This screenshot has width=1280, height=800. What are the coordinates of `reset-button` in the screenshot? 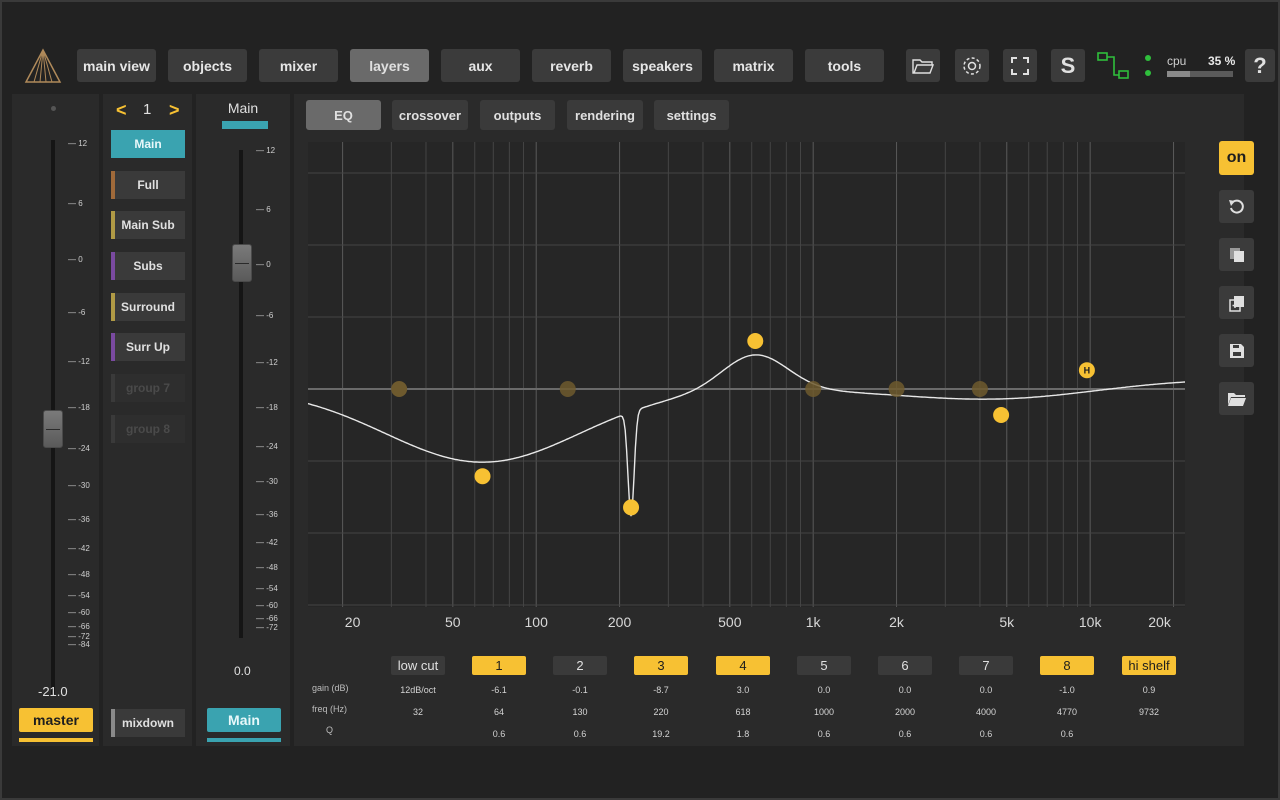 It's located at (1236, 206).